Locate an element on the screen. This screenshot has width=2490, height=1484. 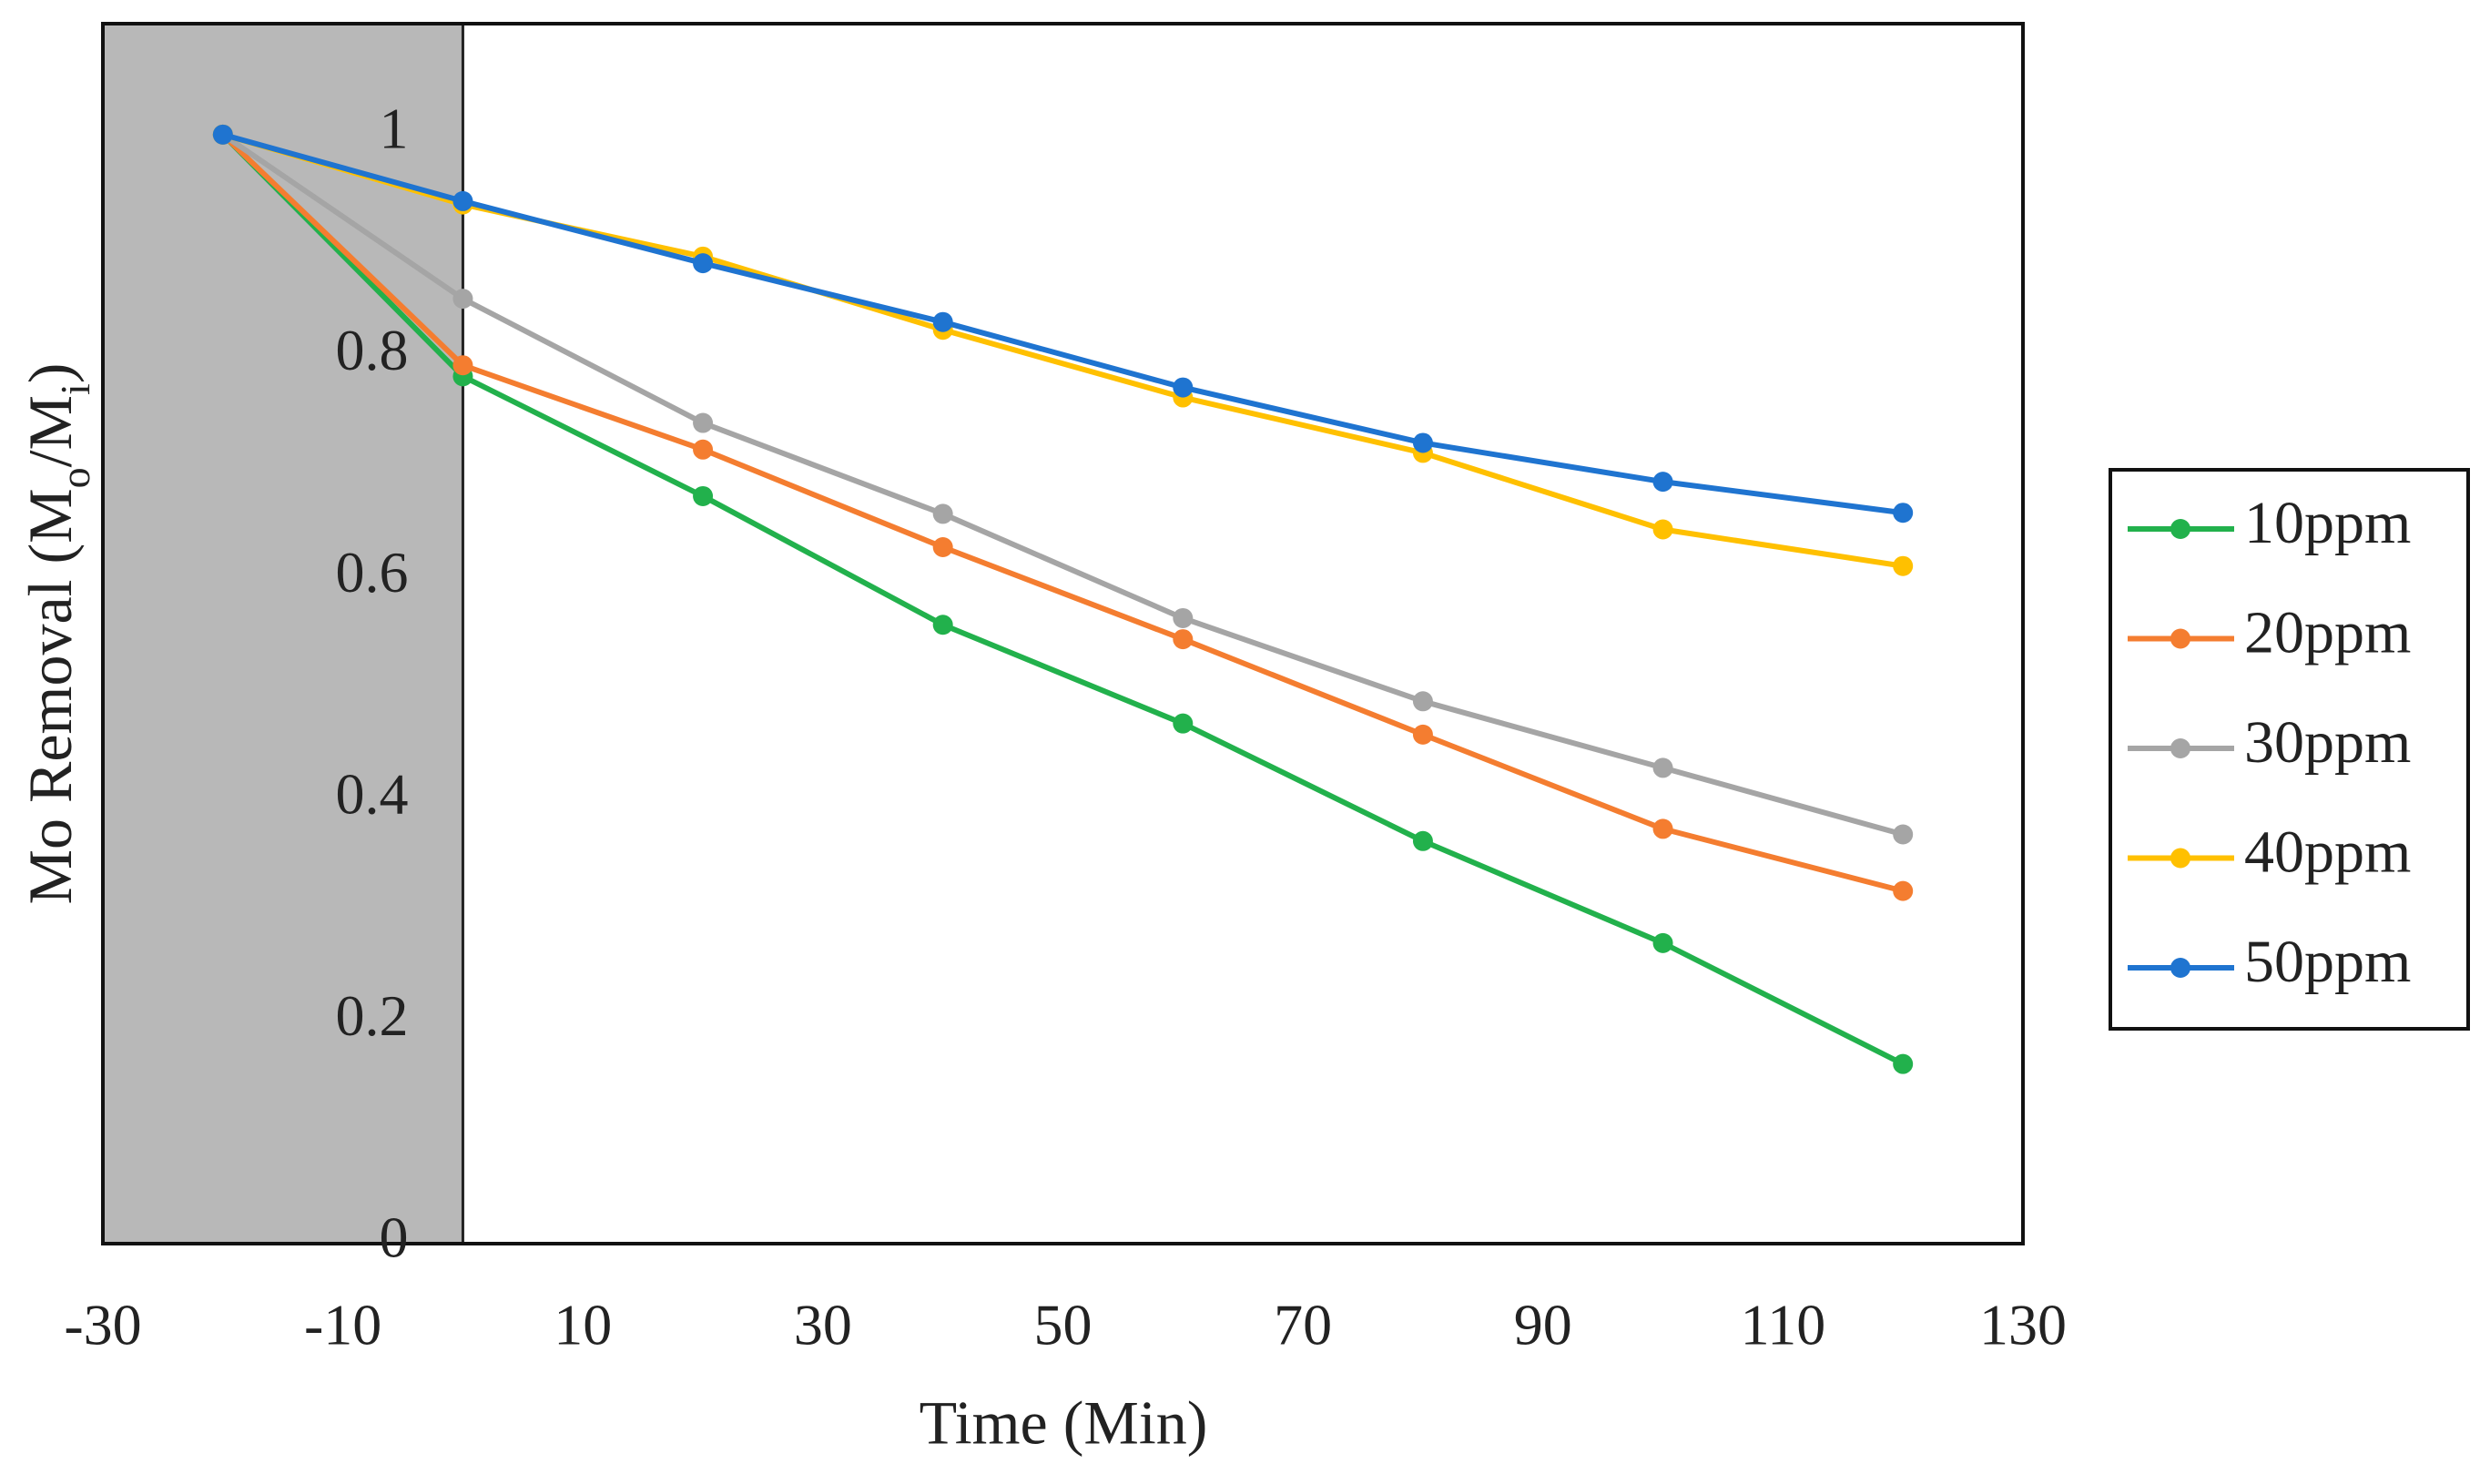
y-tick-label: 0 is located at coordinates (393, 1237).